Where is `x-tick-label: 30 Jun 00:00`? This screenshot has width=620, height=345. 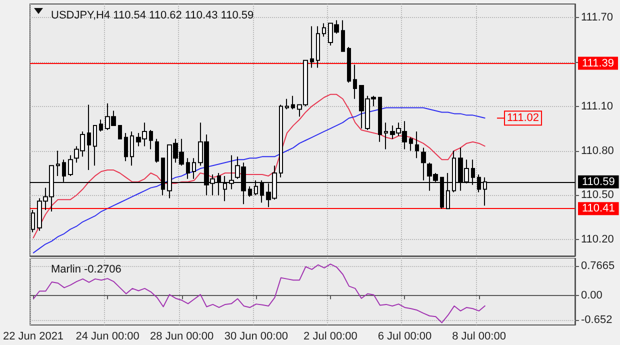 x-tick-label: 30 Jun 00:00 is located at coordinates (256, 336).